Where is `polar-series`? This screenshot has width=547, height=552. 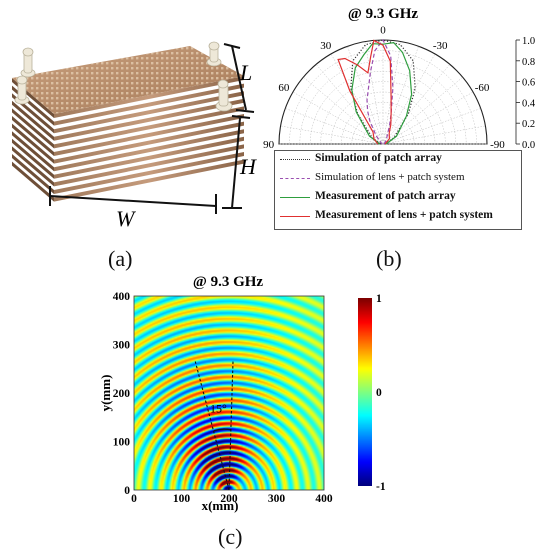 polar-series is located at coordinates (376, 91).